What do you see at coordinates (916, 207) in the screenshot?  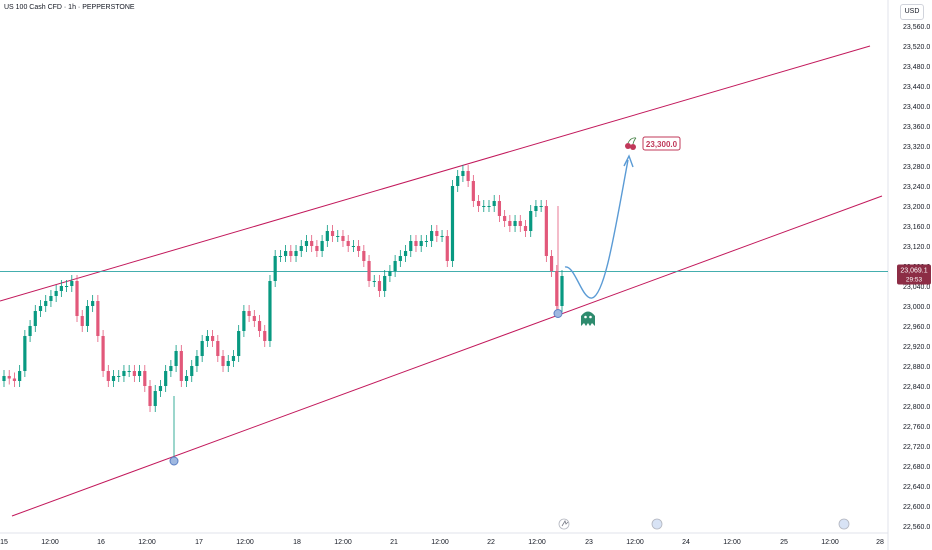 I see `y-tick-label: 23,200.0` at bounding box center [916, 207].